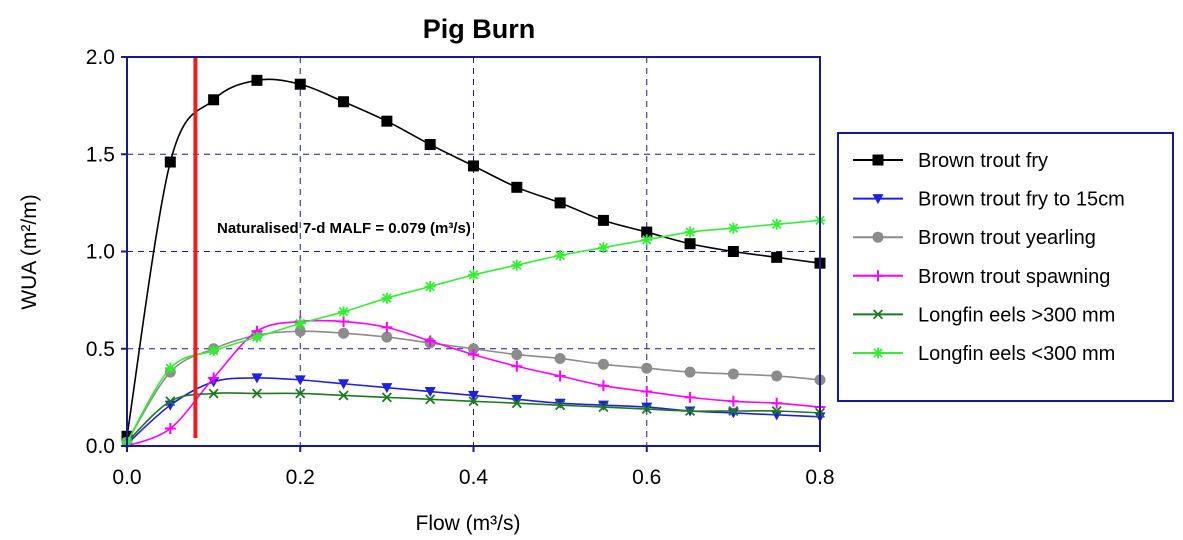  Describe the element at coordinates (344, 228) in the screenshot. I see `malf-annotation: Naturalised 7-d MALF = 0.079 (m³/s)` at that location.